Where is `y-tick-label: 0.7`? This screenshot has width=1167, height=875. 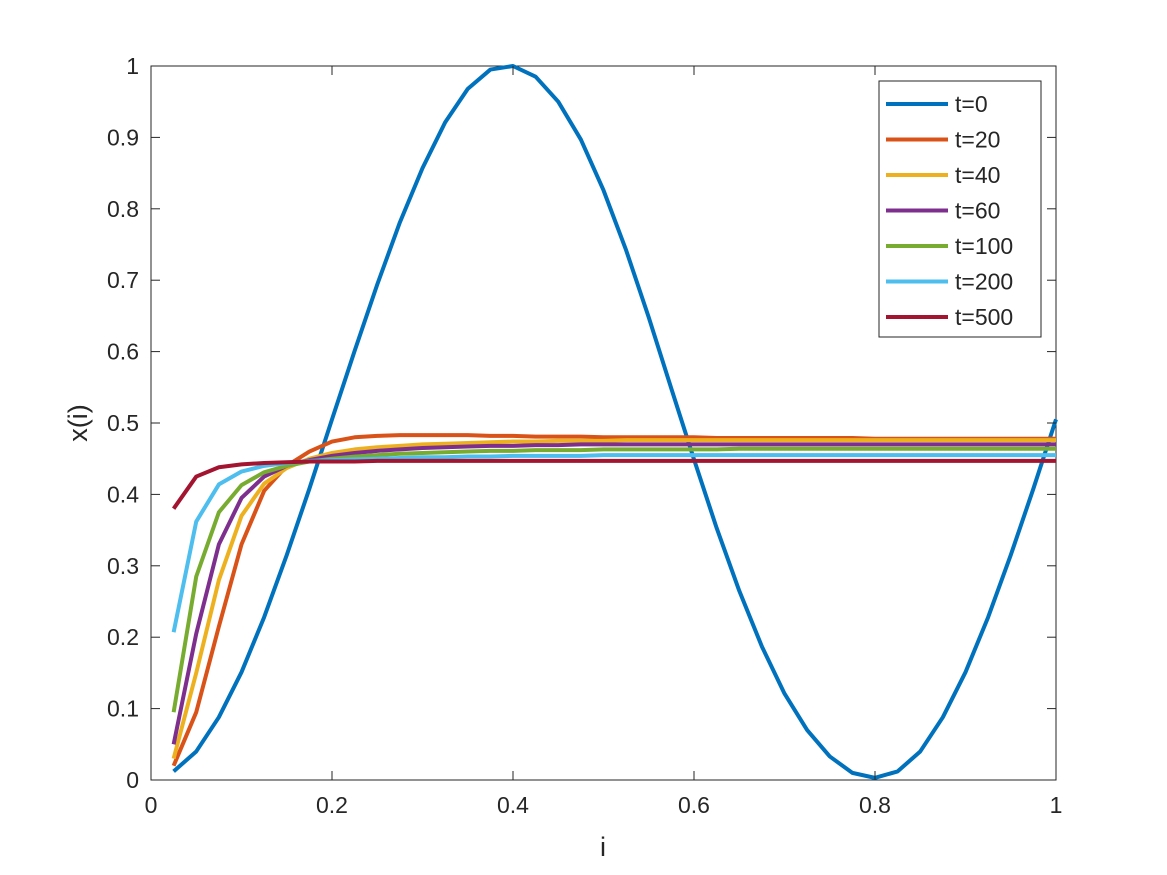
y-tick-label: 0.7 is located at coordinates (123, 280).